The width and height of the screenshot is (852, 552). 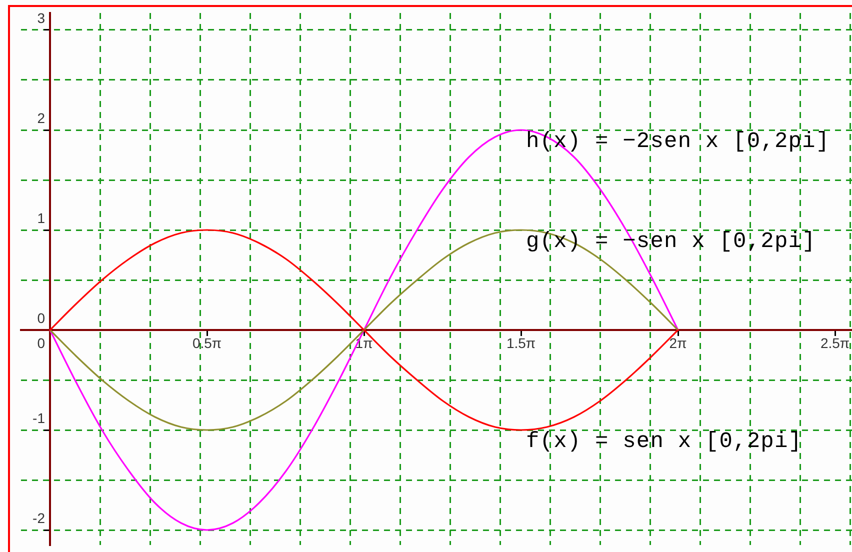 What do you see at coordinates (41, 218) in the screenshot?
I see `y-tick-label: 1` at bounding box center [41, 218].